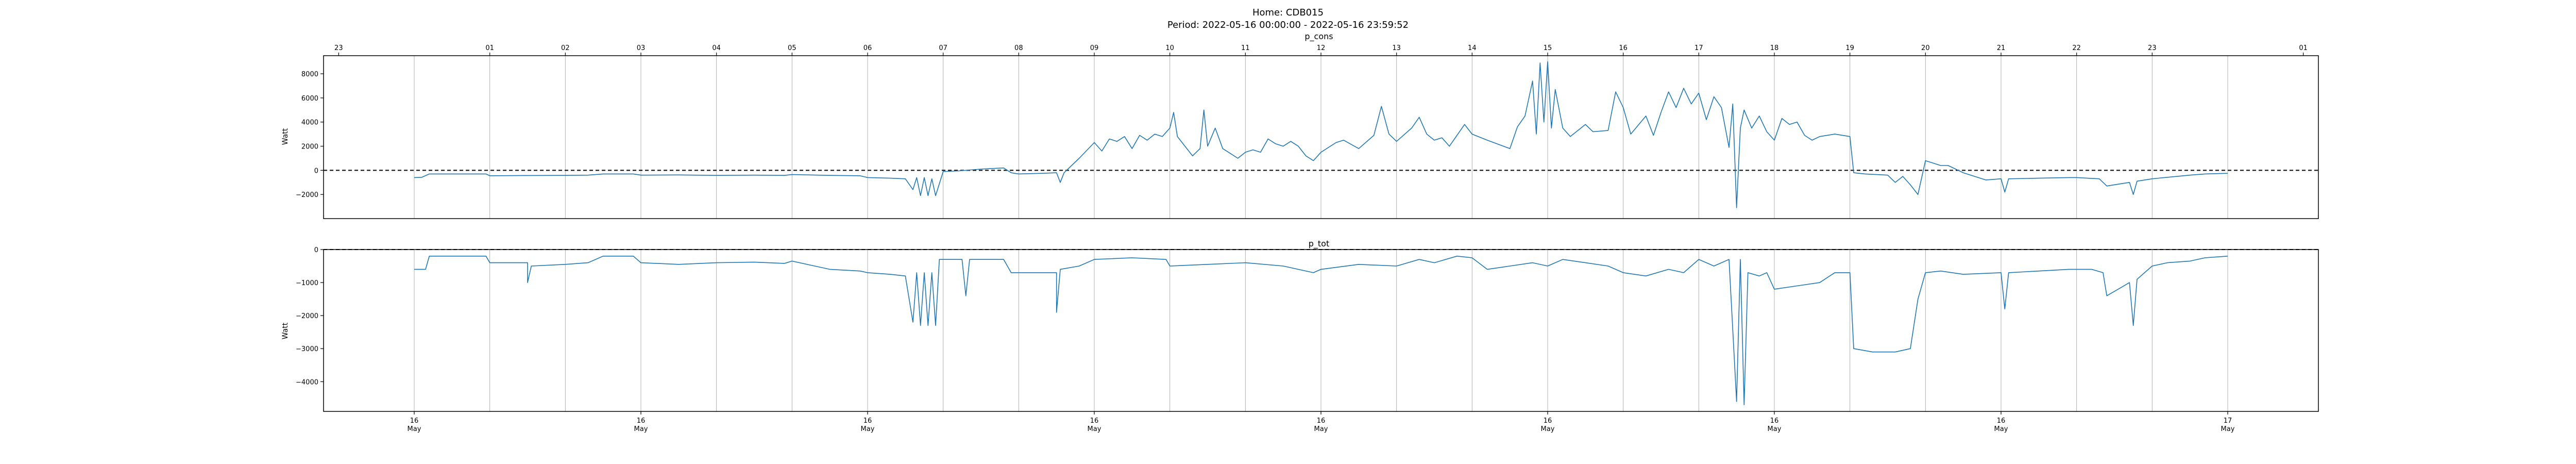 The width and height of the screenshot is (2576, 464). I want to click on y-tick-label: 8000, so click(309, 74).